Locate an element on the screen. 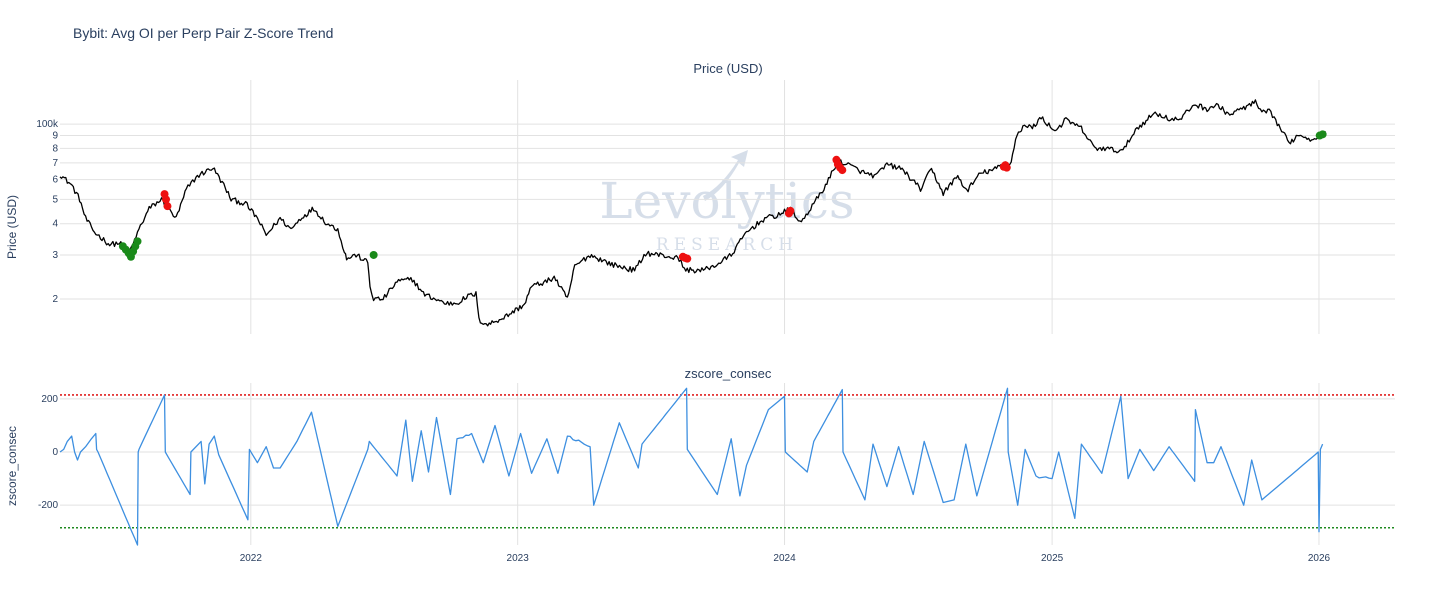 The image size is (1456, 614). price-y-tick-label: 2 is located at coordinates (55, 299).